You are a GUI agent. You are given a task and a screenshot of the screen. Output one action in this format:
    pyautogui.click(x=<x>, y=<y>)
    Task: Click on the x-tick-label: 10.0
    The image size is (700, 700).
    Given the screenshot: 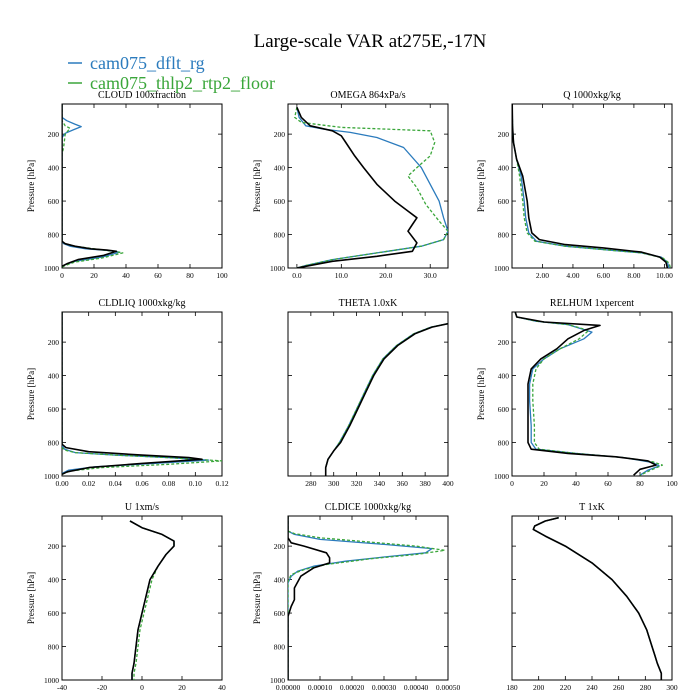 What is the action you would take?
    pyautogui.click(x=341, y=275)
    